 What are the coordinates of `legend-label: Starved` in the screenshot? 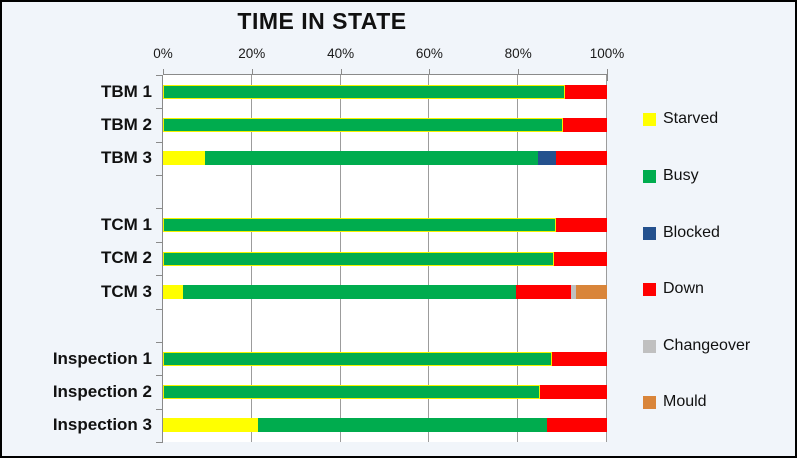 It's located at (691, 118).